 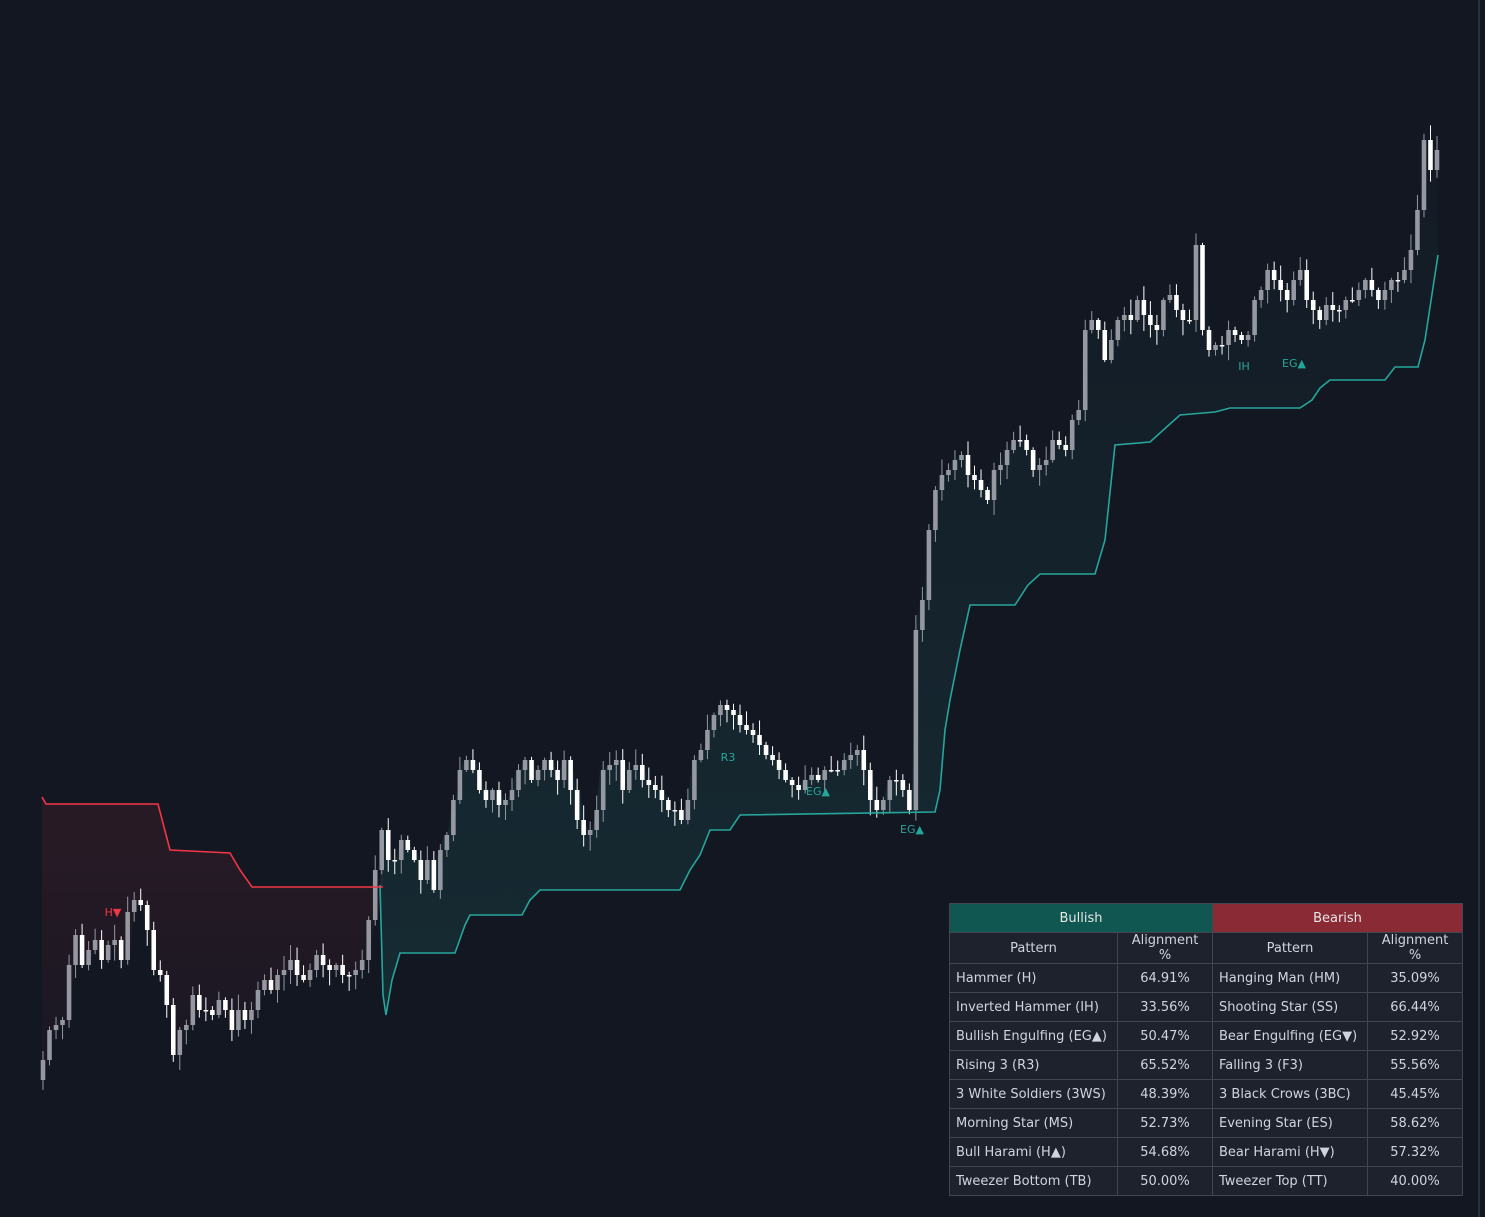 I want to click on bear-pattern-pct: 52.92%, so click(x=1415, y=1036).